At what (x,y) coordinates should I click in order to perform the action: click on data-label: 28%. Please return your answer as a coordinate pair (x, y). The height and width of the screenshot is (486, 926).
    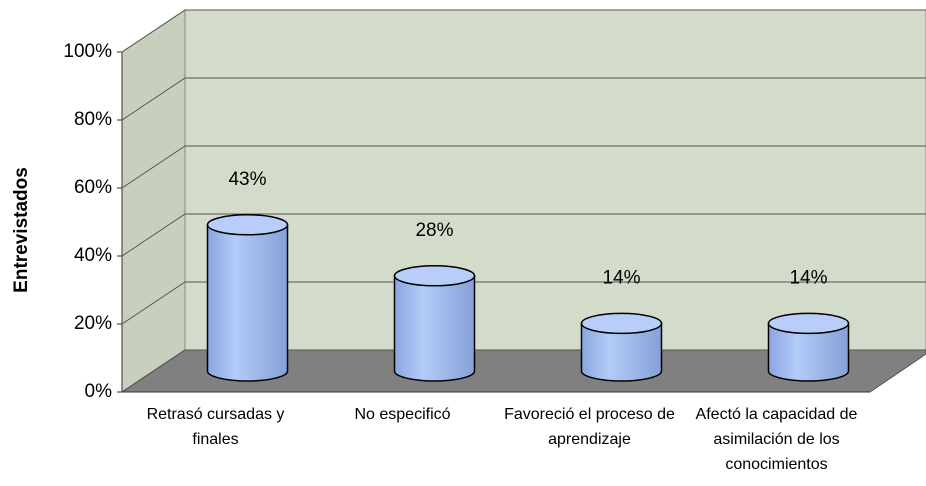
    Looking at the image, I should click on (434, 230).